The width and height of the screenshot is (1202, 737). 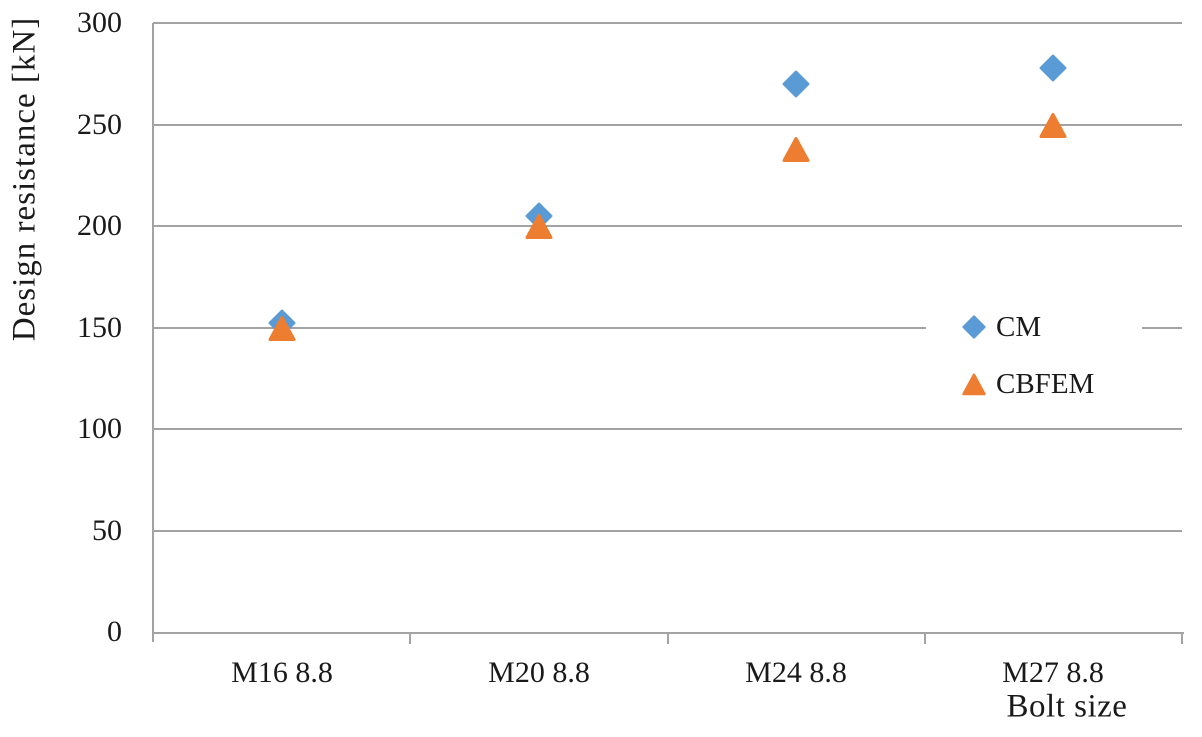 What do you see at coordinates (539, 672) in the screenshot?
I see `x-tick-label-m20-8-8: M20 8.8` at bounding box center [539, 672].